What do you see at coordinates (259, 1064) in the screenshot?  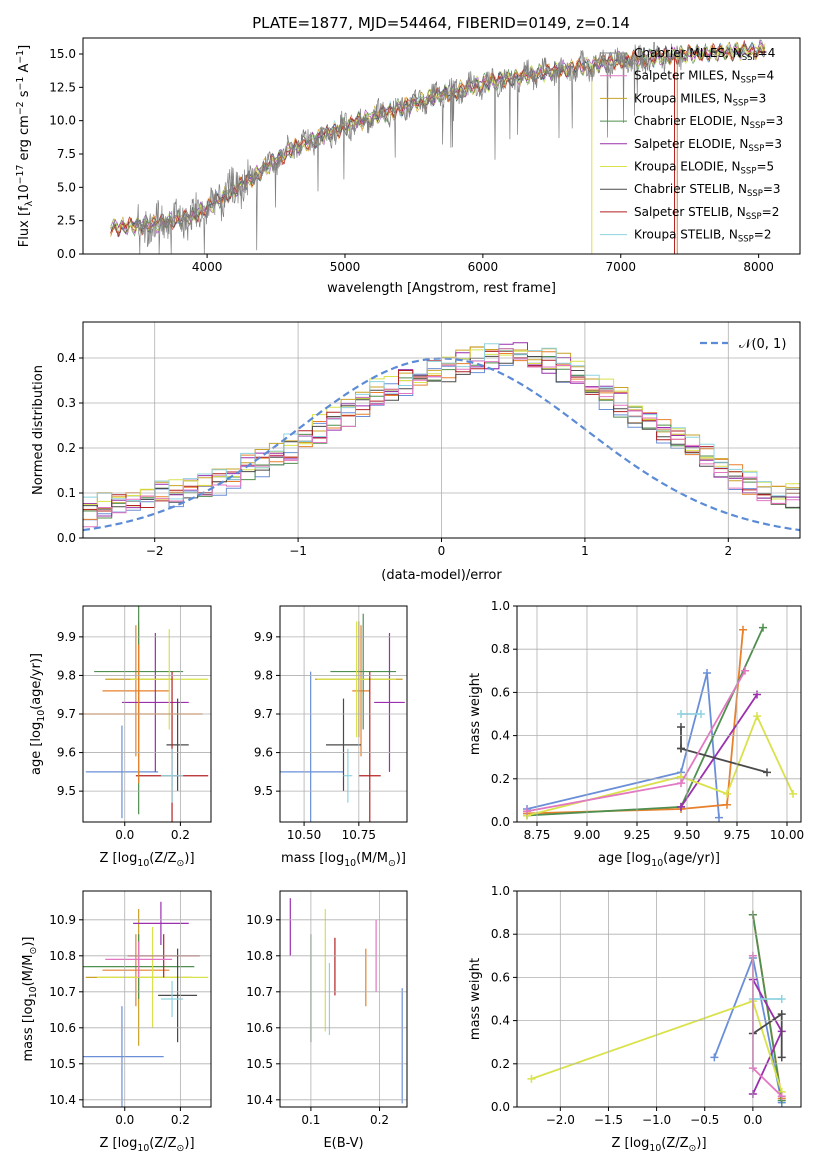 I see `tick-label-y: 10.5` at bounding box center [259, 1064].